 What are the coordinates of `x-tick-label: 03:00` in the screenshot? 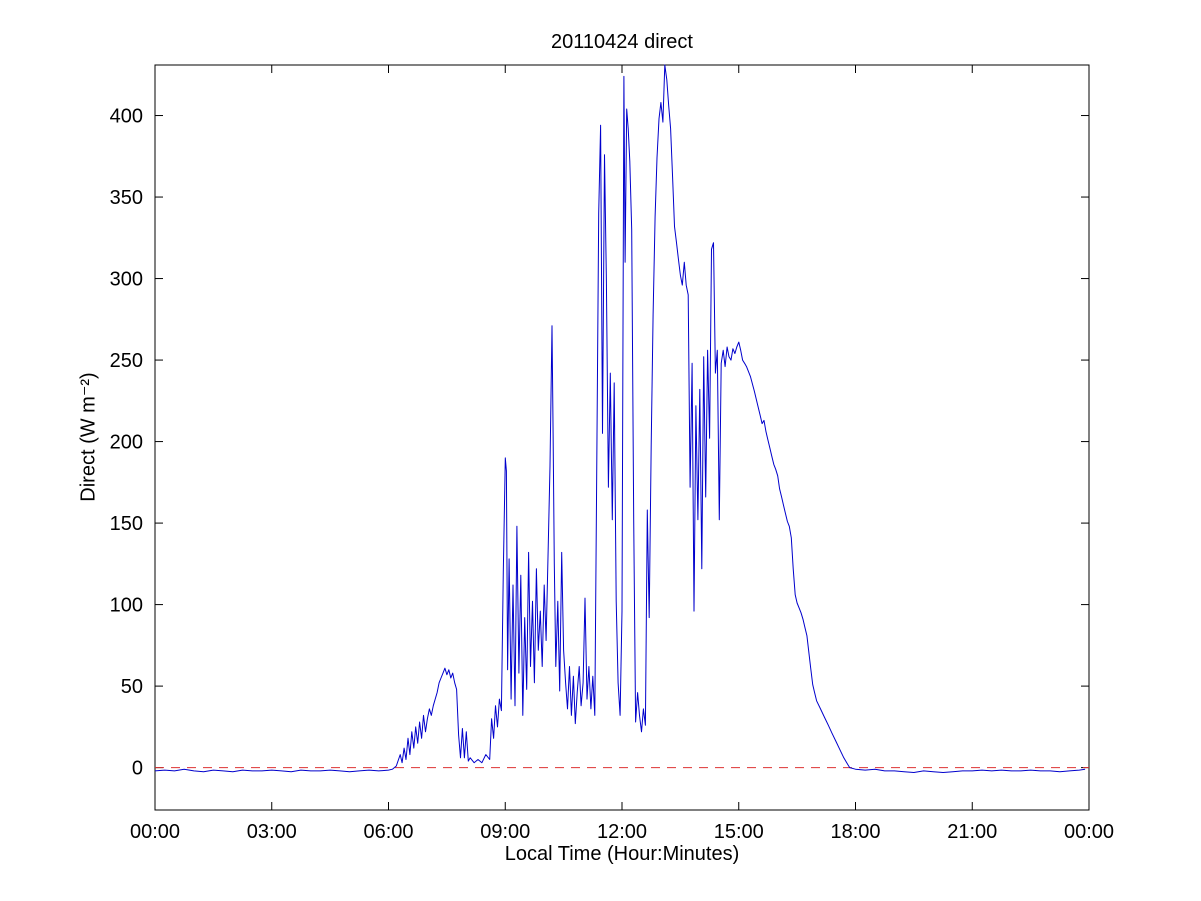 It's located at (272, 832).